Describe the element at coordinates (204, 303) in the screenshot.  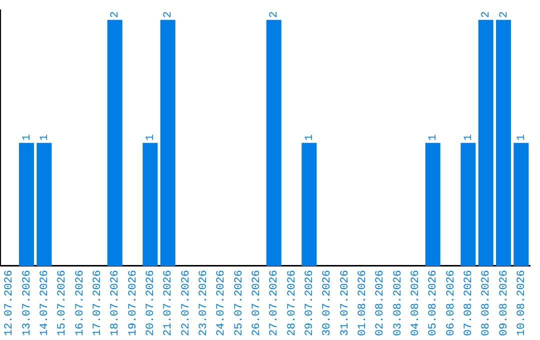
I see `x-tick-label: 23.07.2026` at that location.